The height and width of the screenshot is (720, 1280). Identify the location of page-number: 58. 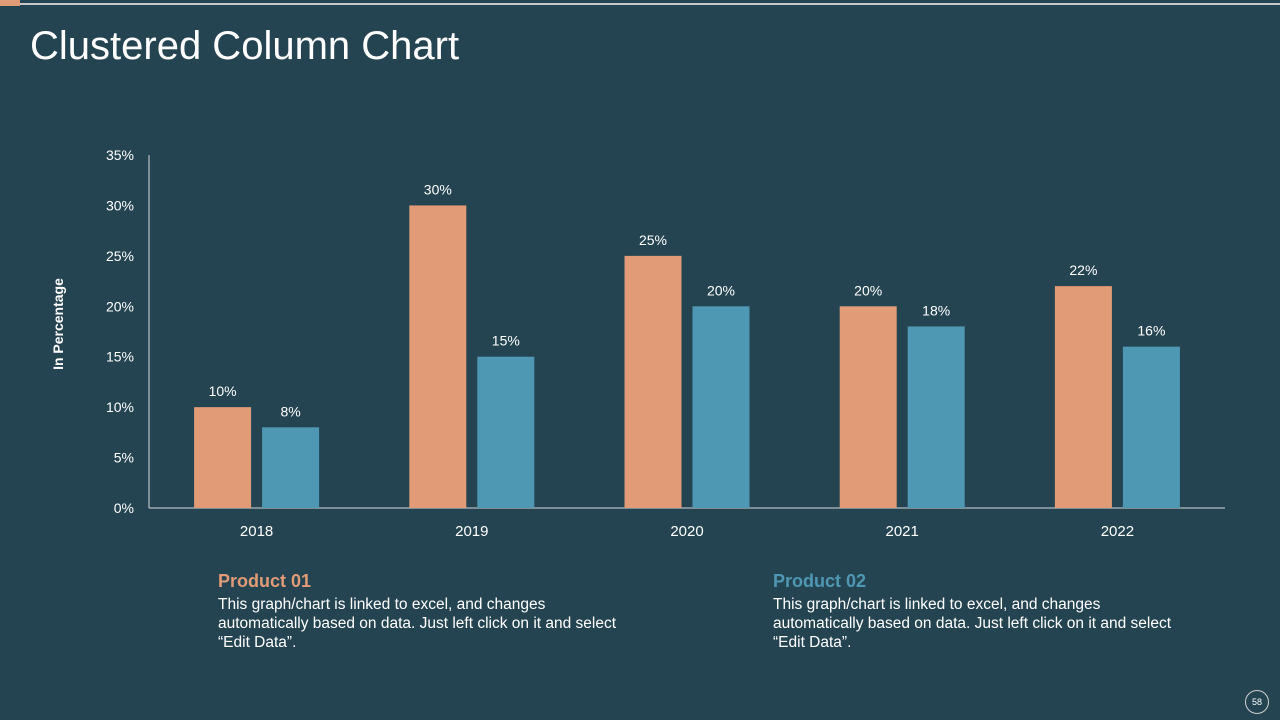
(1257, 702).